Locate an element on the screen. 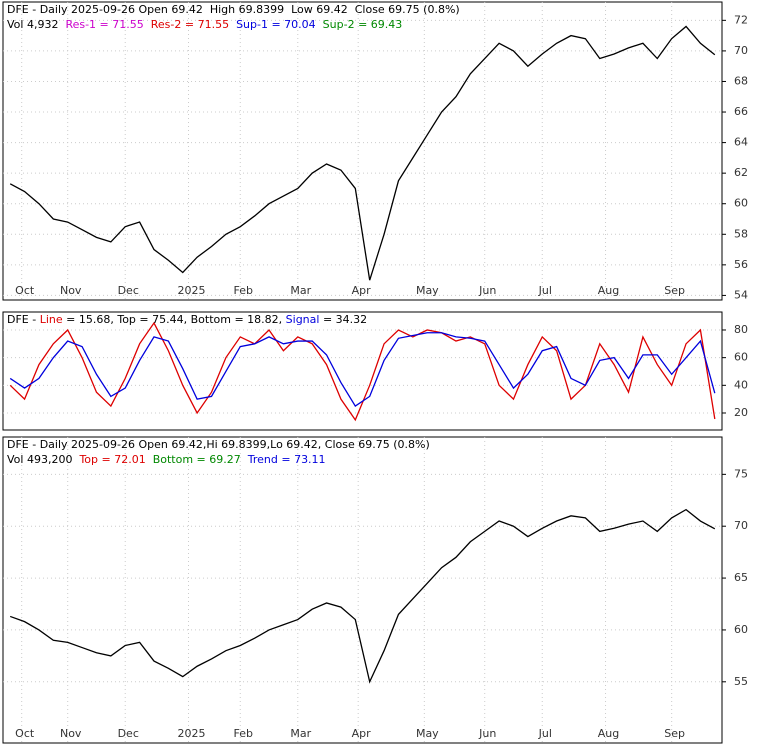 Image resolution: width=780 pixels, height=745 pixels. y-tick-label: 62 is located at coordinates (741, 172).